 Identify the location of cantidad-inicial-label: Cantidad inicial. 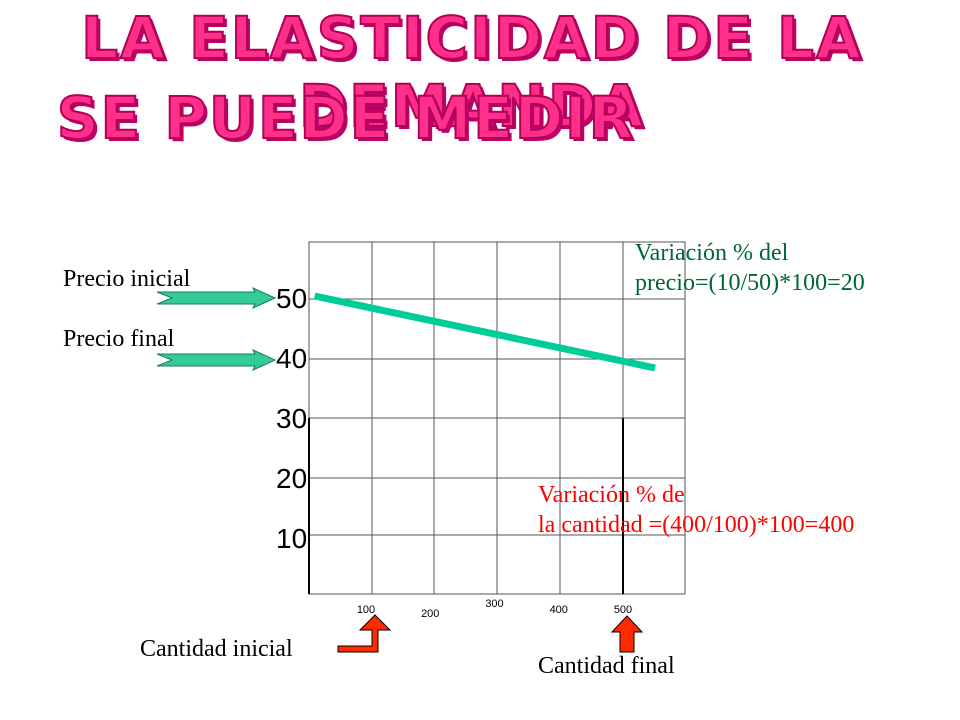
(216, 649).